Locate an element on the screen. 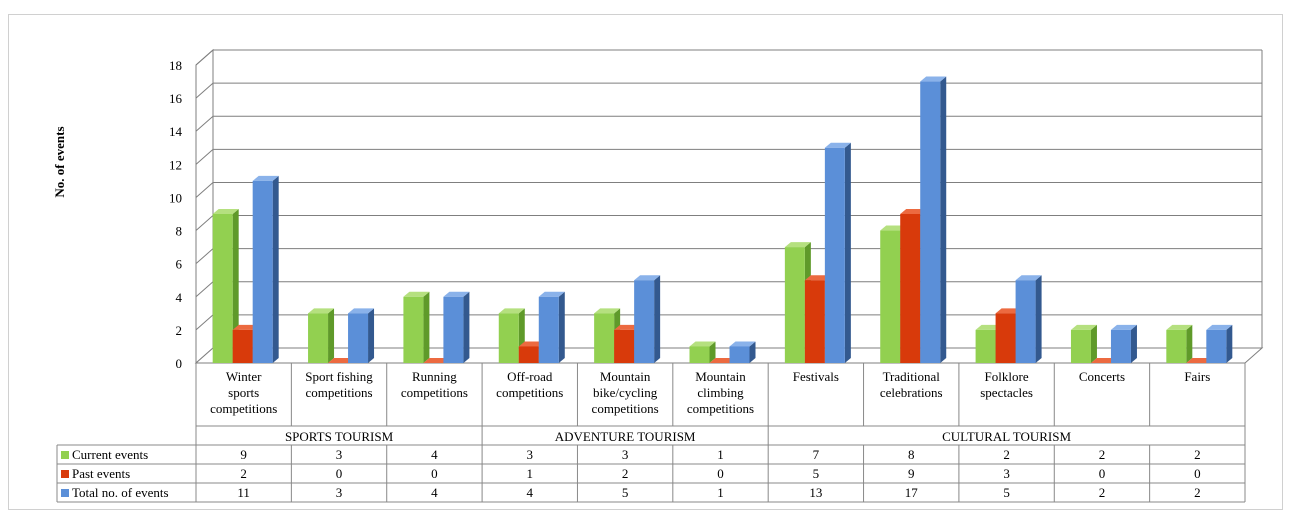 The width and height of the screenshot is (1292, 513). y-tick-label: 4 is located at coordinates (179, 297).